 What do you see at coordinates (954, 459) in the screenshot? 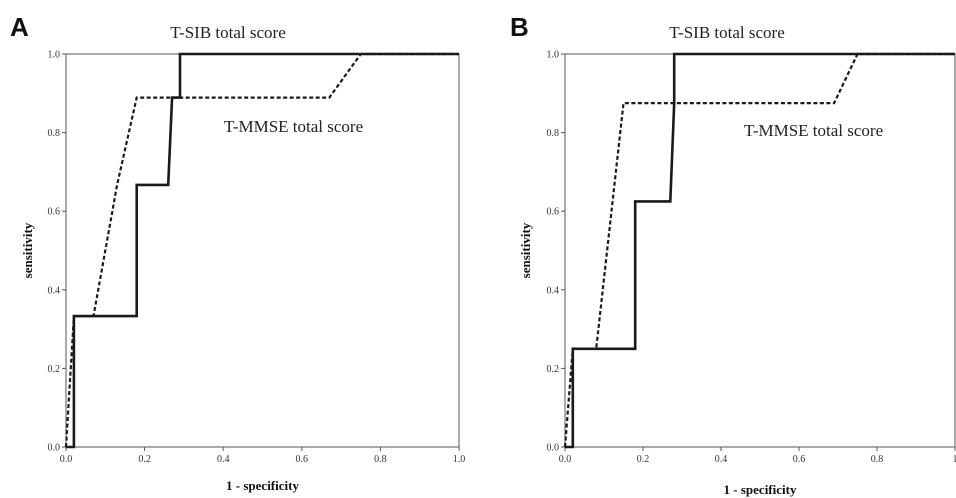
I see `x-tick-label: 1` at bounding box center [954, 459].